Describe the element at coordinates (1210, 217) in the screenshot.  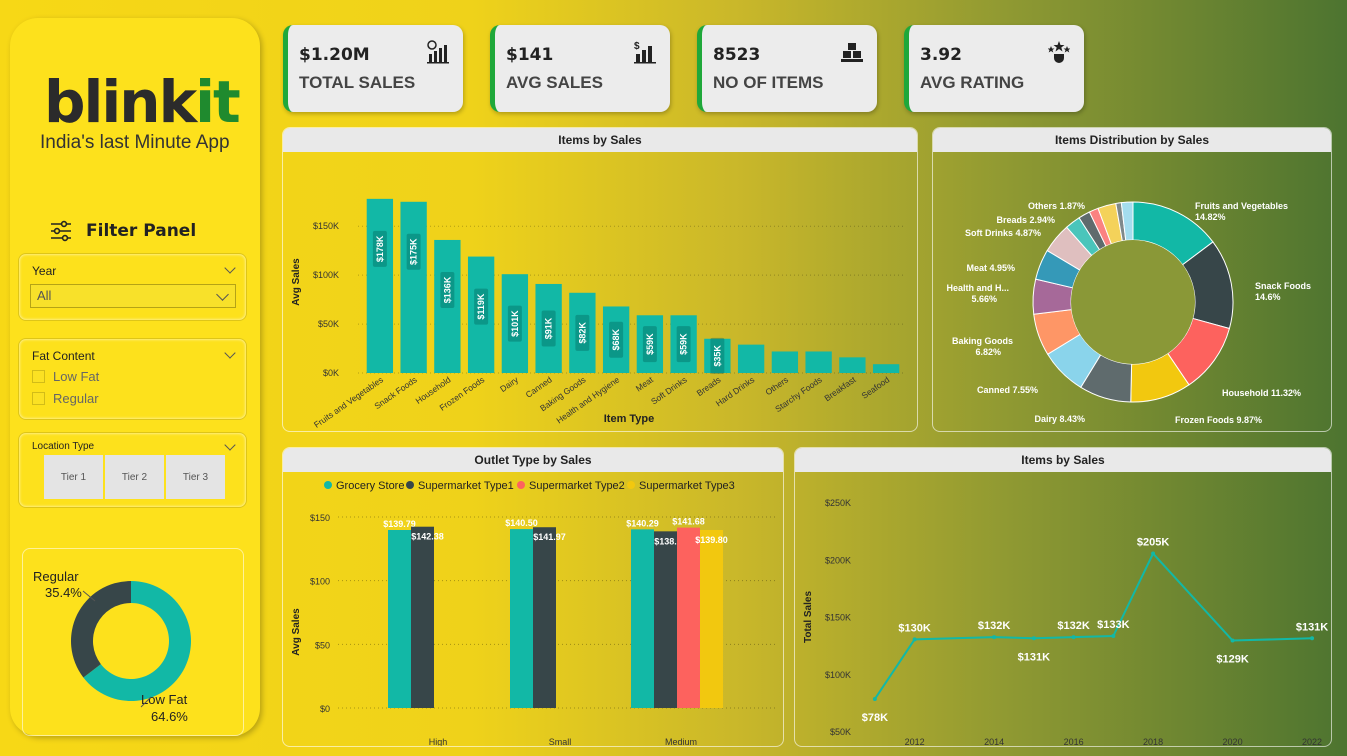
I see `slice-percent: 14.82%` at that location.